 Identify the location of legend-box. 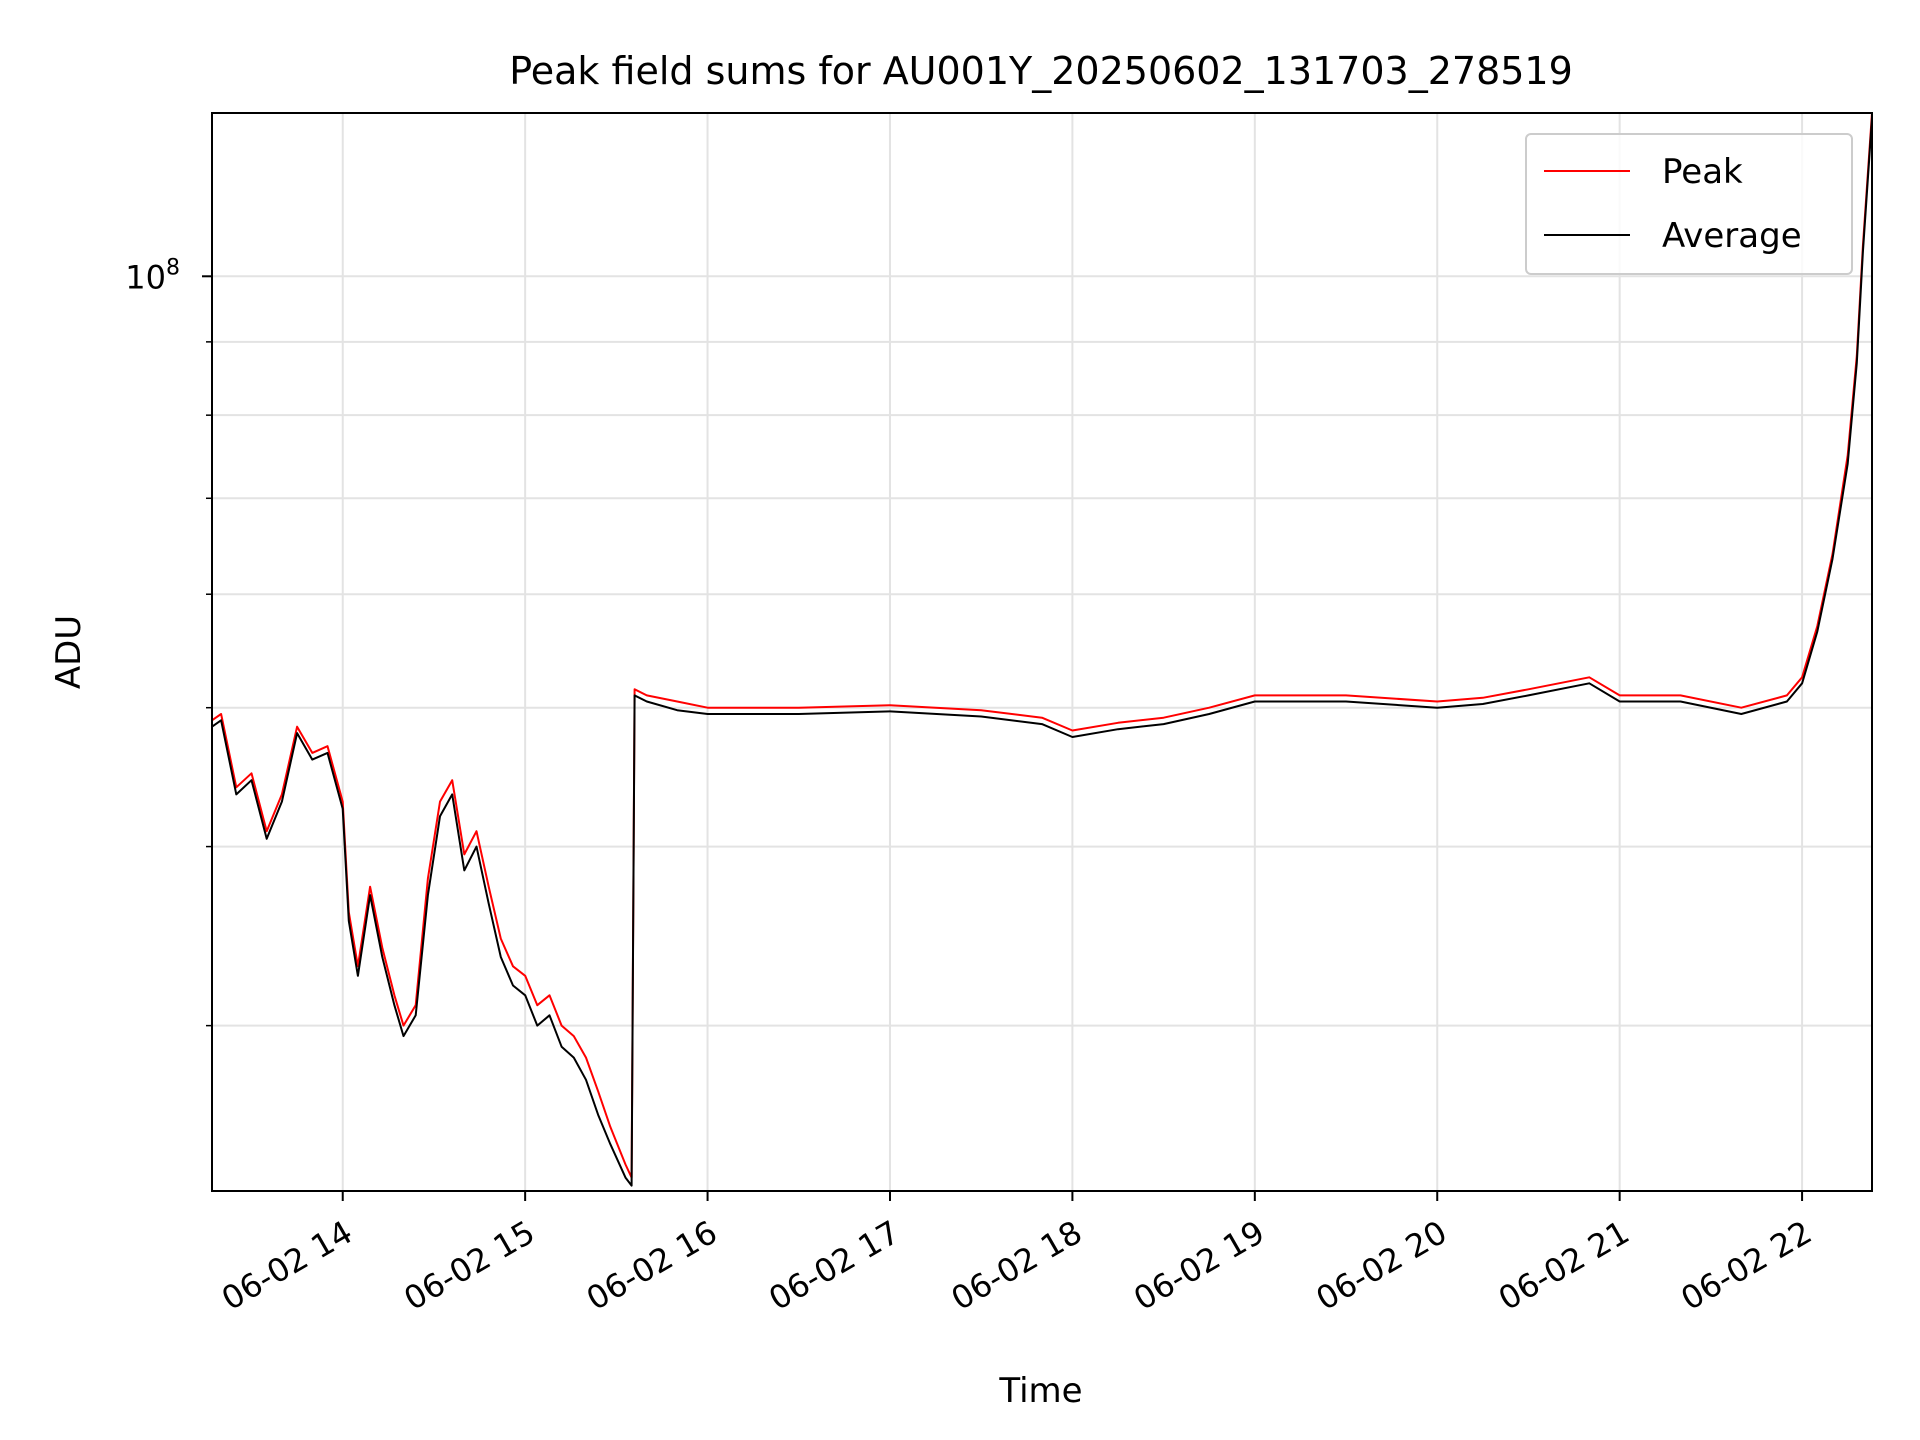
(1689, 204).